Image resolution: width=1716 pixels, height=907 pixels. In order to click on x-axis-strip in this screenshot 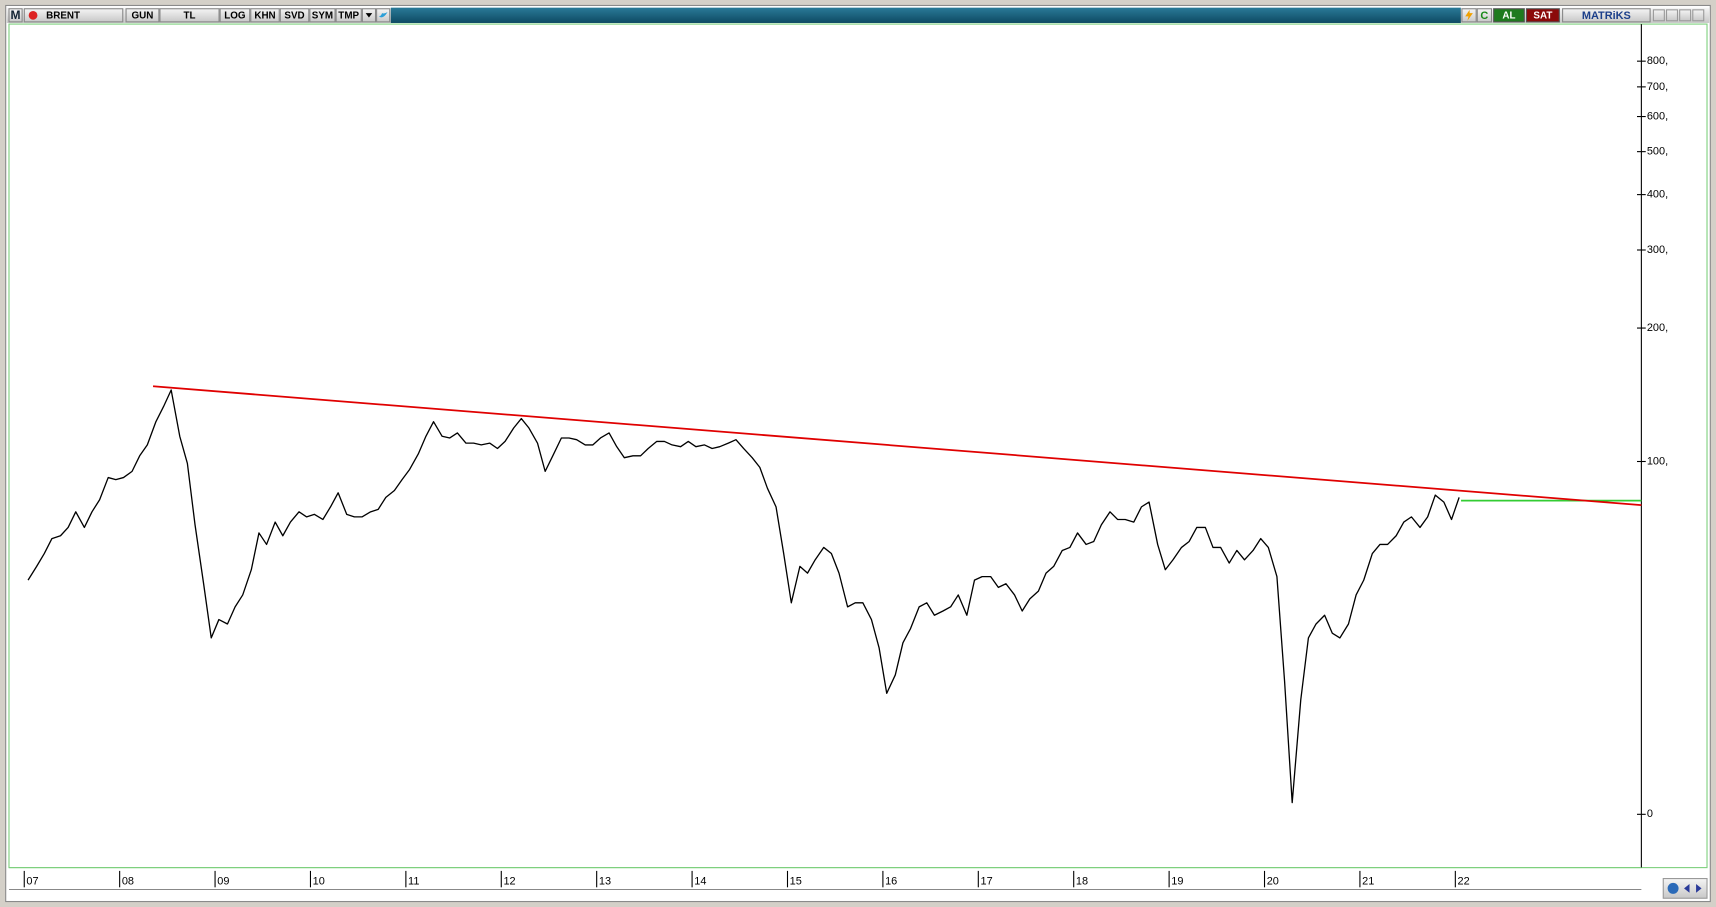, I will do `click(858, 879)`.